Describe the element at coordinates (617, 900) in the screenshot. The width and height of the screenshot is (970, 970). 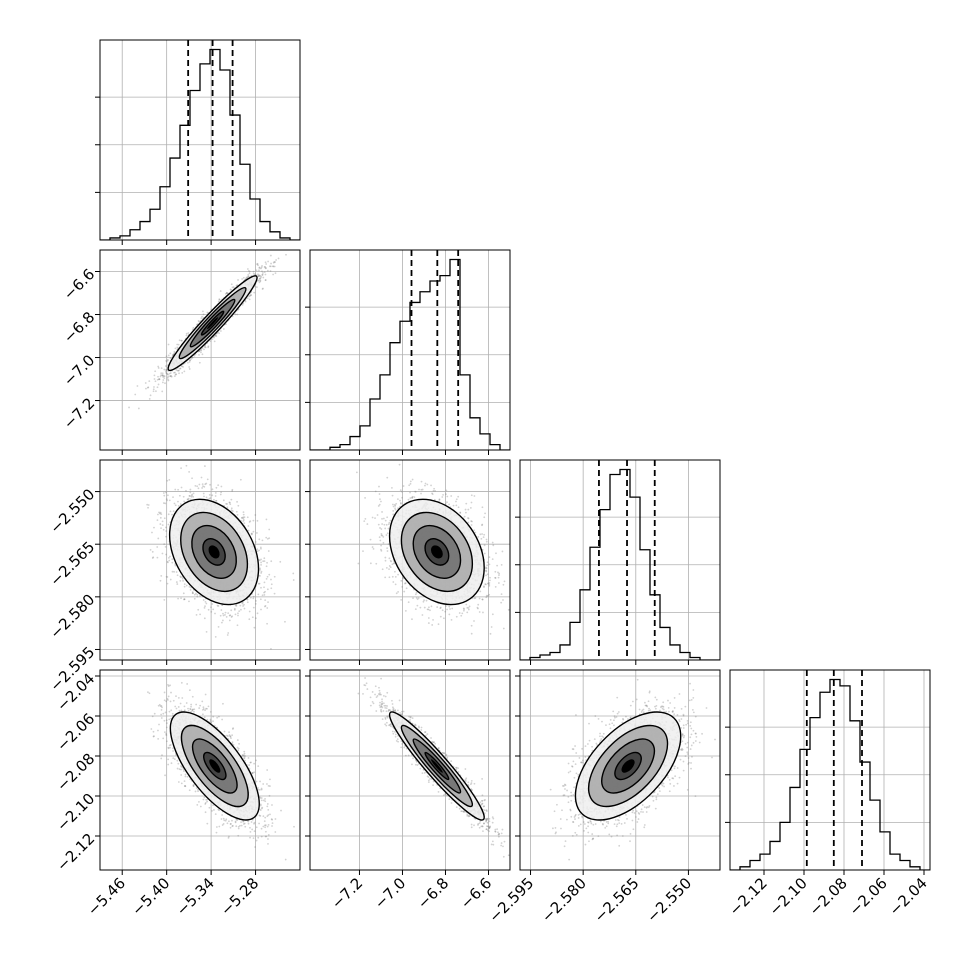
I see `x-tick-label: −2.565` at that location.